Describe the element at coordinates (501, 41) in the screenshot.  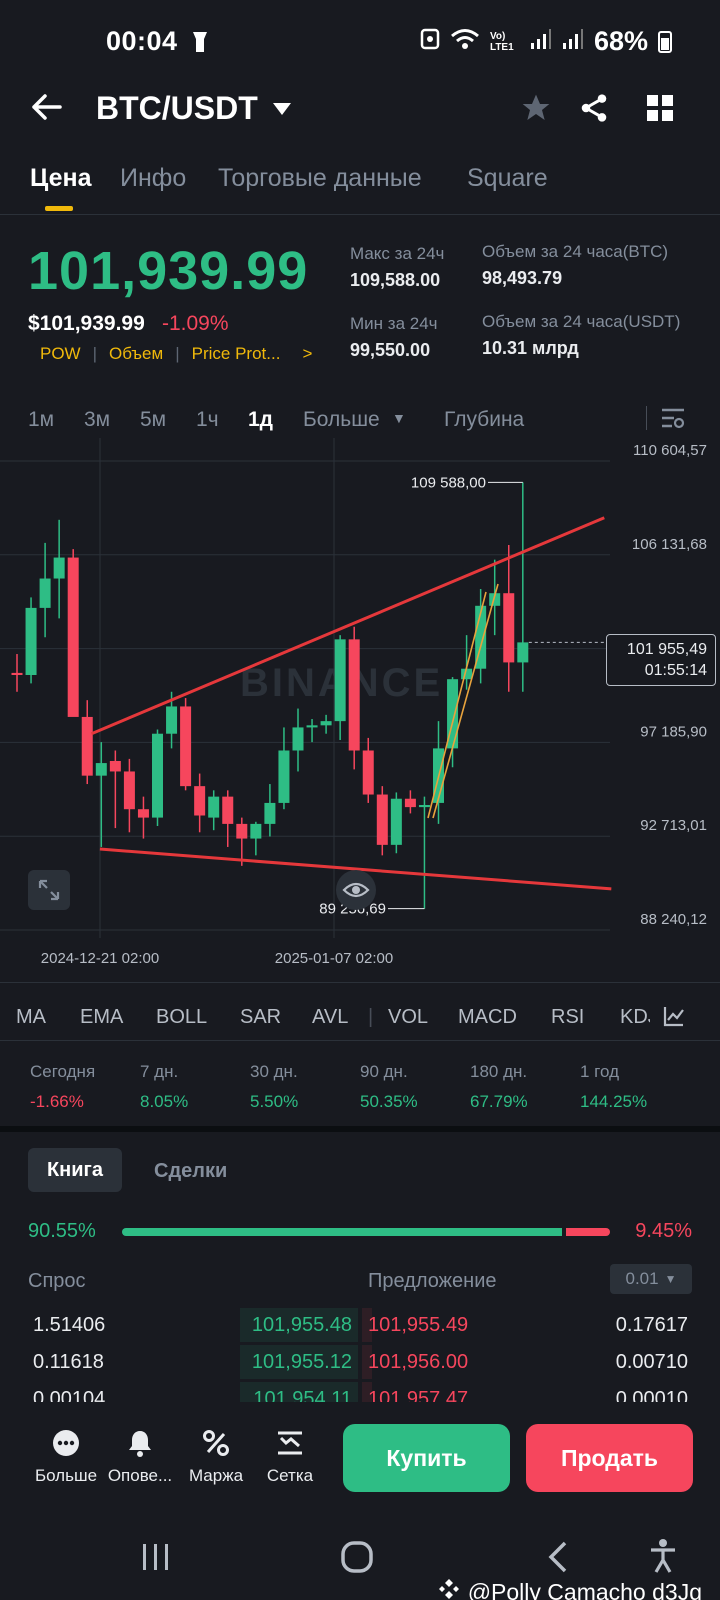
I see `network-label: Vo) LTE1` at that location.